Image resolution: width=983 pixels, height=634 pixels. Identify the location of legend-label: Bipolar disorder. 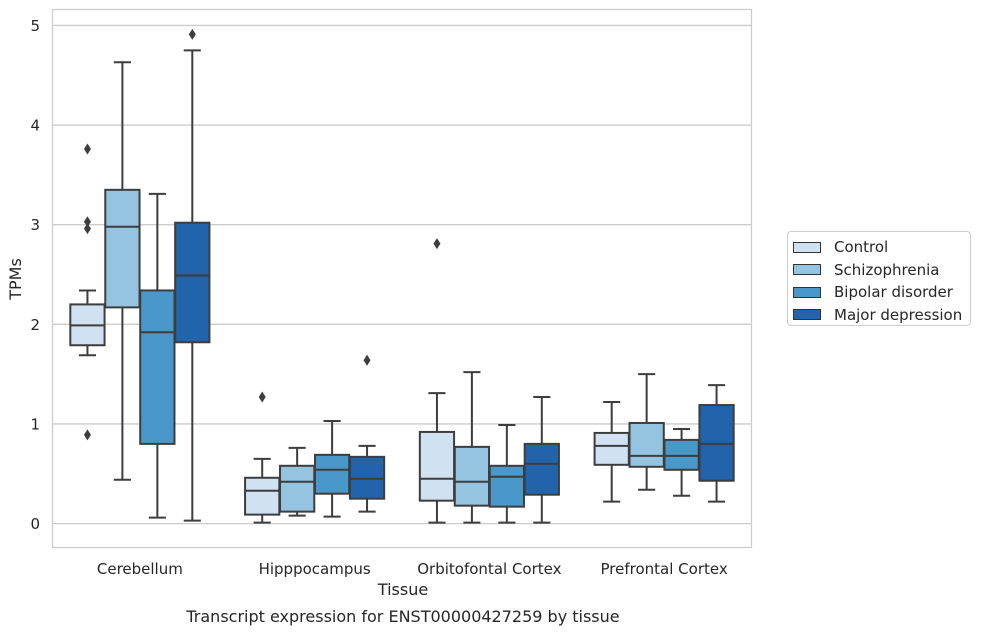
(893, 292).